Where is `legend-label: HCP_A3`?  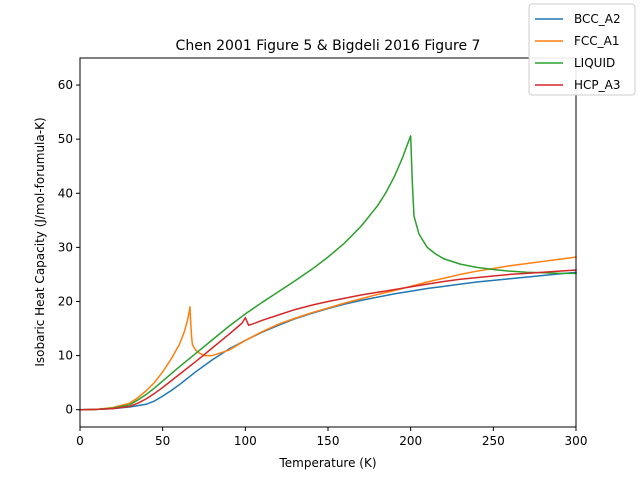 legend-label: HCP_A3 is located at coordinates (597, 85).